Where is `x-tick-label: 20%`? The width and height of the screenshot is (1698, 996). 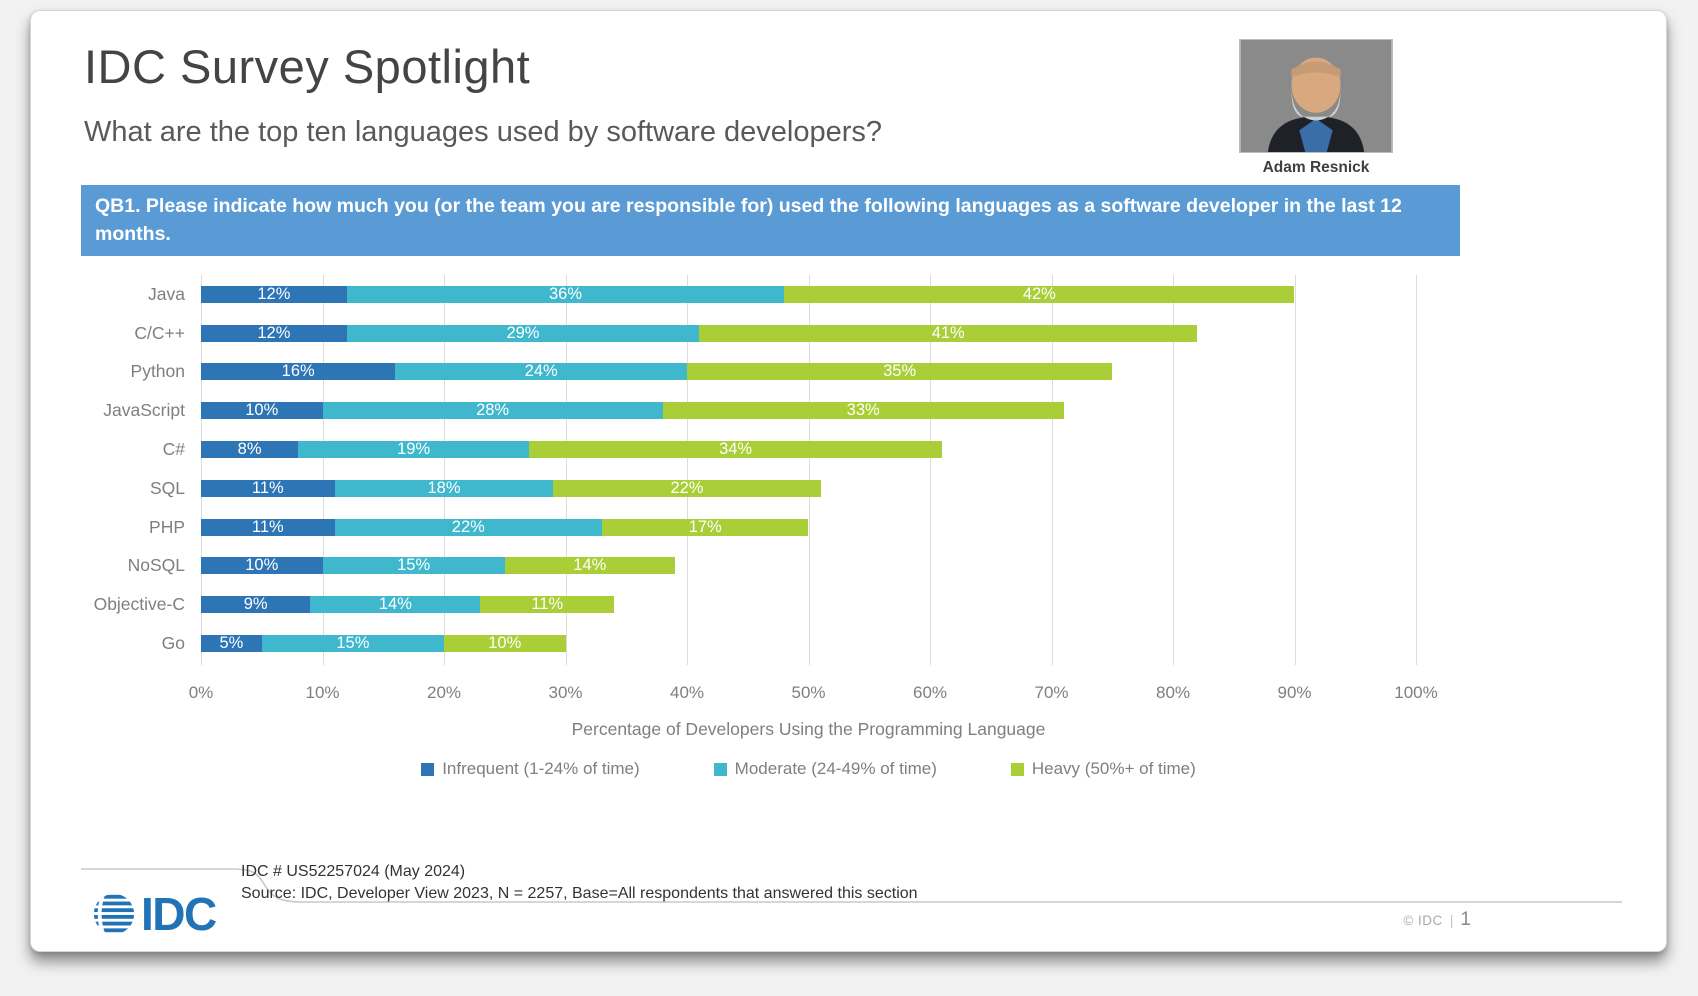 x-tick-label: 20% is located at coordinates (444, 692).